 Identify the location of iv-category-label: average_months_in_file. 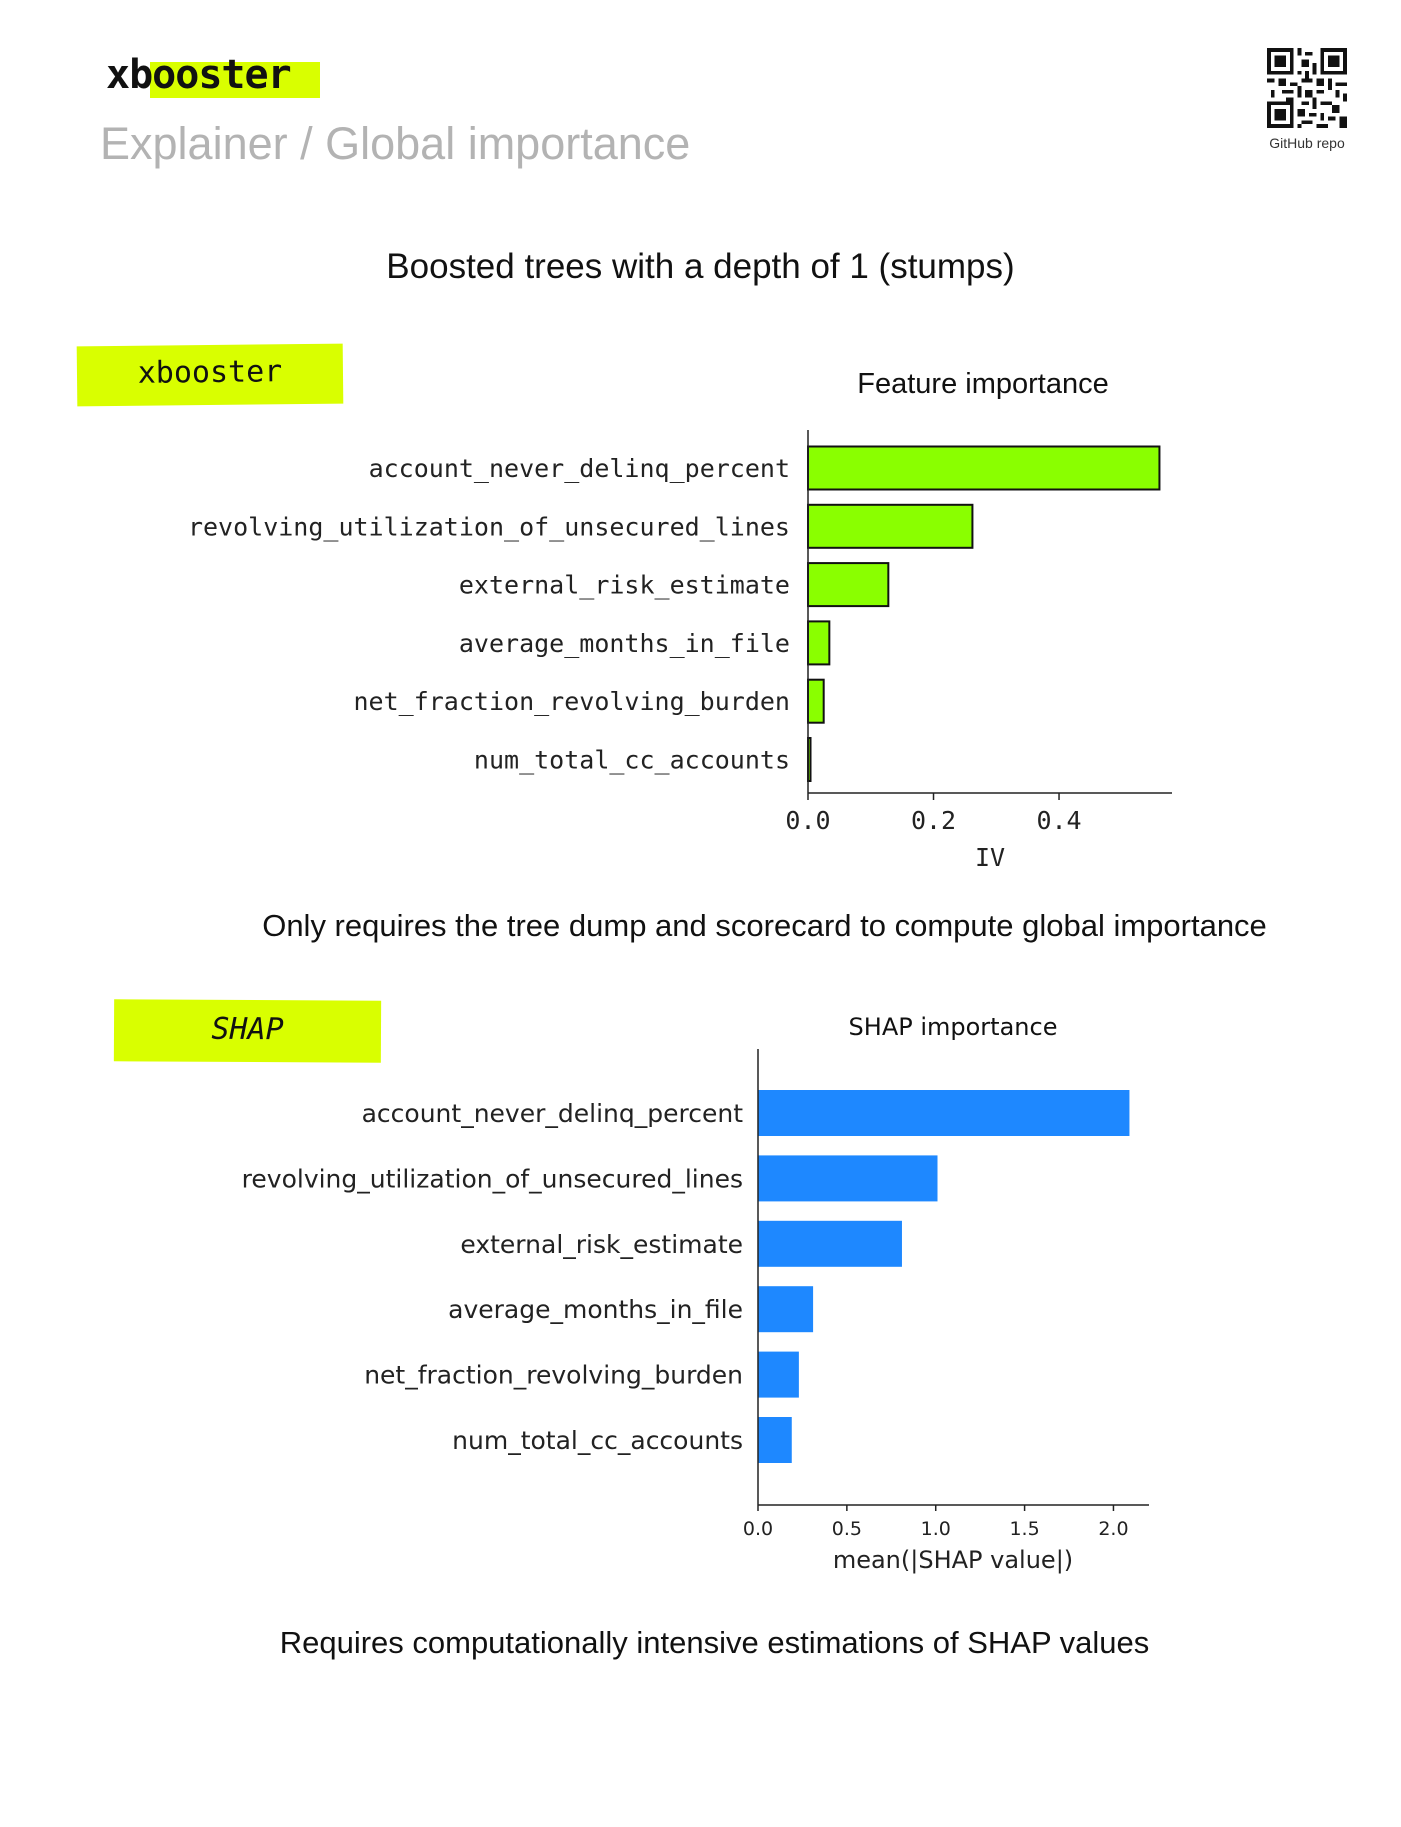
(624, 643).